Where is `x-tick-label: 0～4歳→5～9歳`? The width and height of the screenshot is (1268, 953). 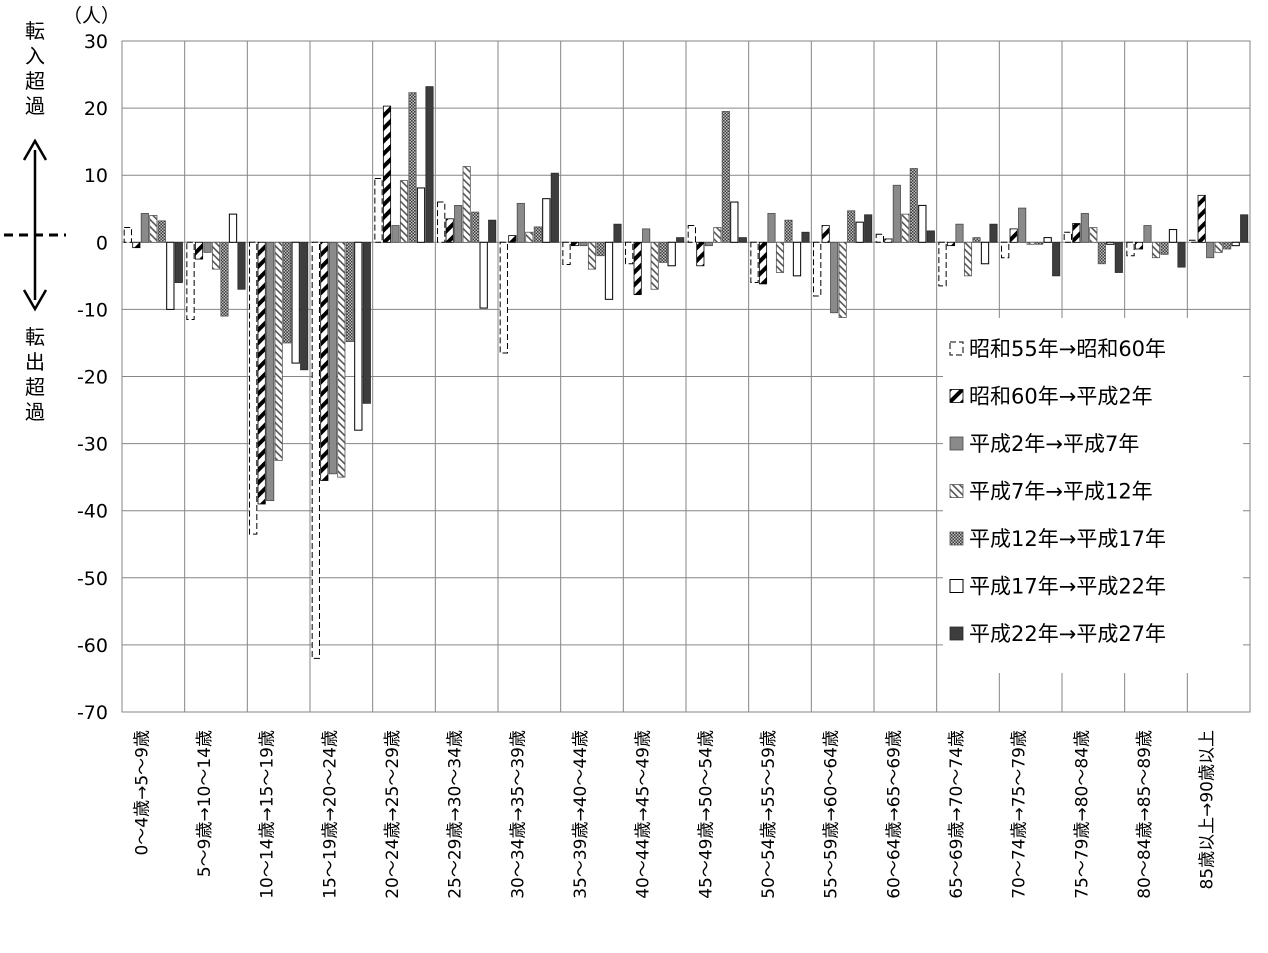 x-tick-label: 0～4歳→5～9歳 is located at coordinates (142, 793).